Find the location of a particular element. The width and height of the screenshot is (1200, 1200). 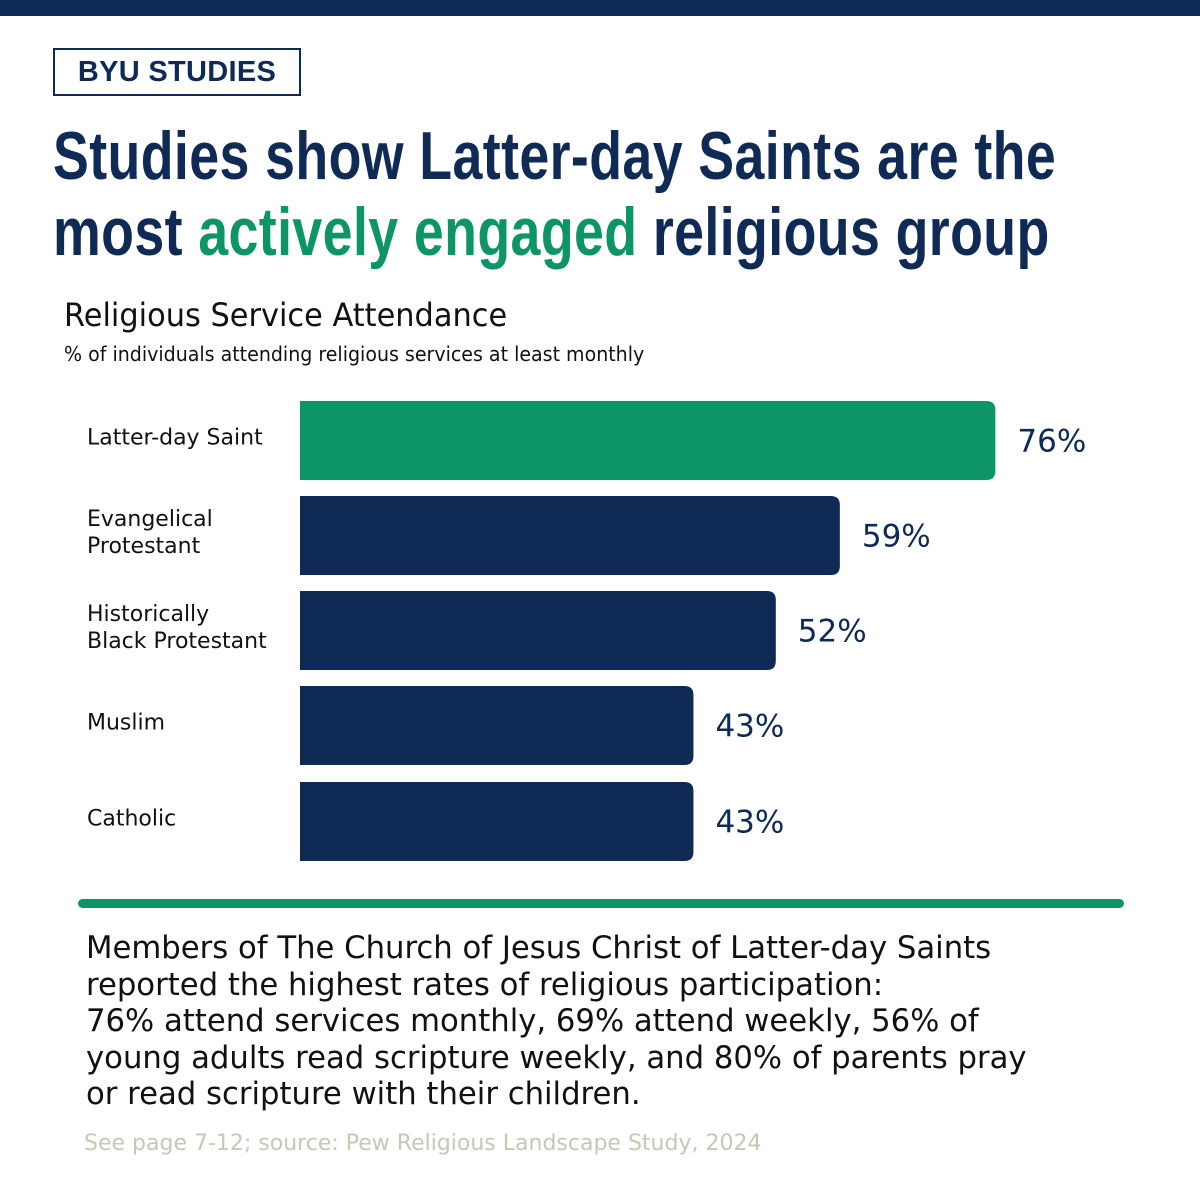

category-label-catholic: Catholic is located at coordinates (131, 819).